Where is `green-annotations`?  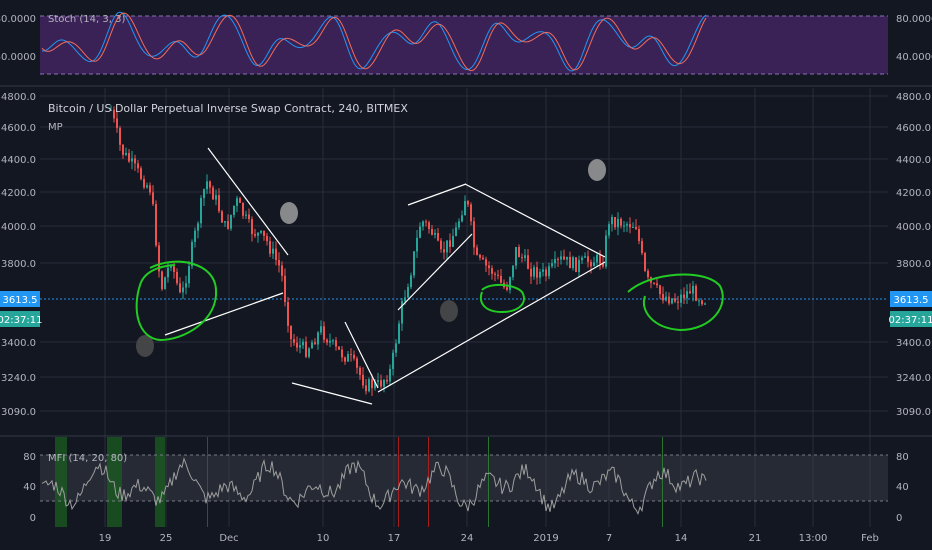
green-annotations is located at coordinates (429, 301).